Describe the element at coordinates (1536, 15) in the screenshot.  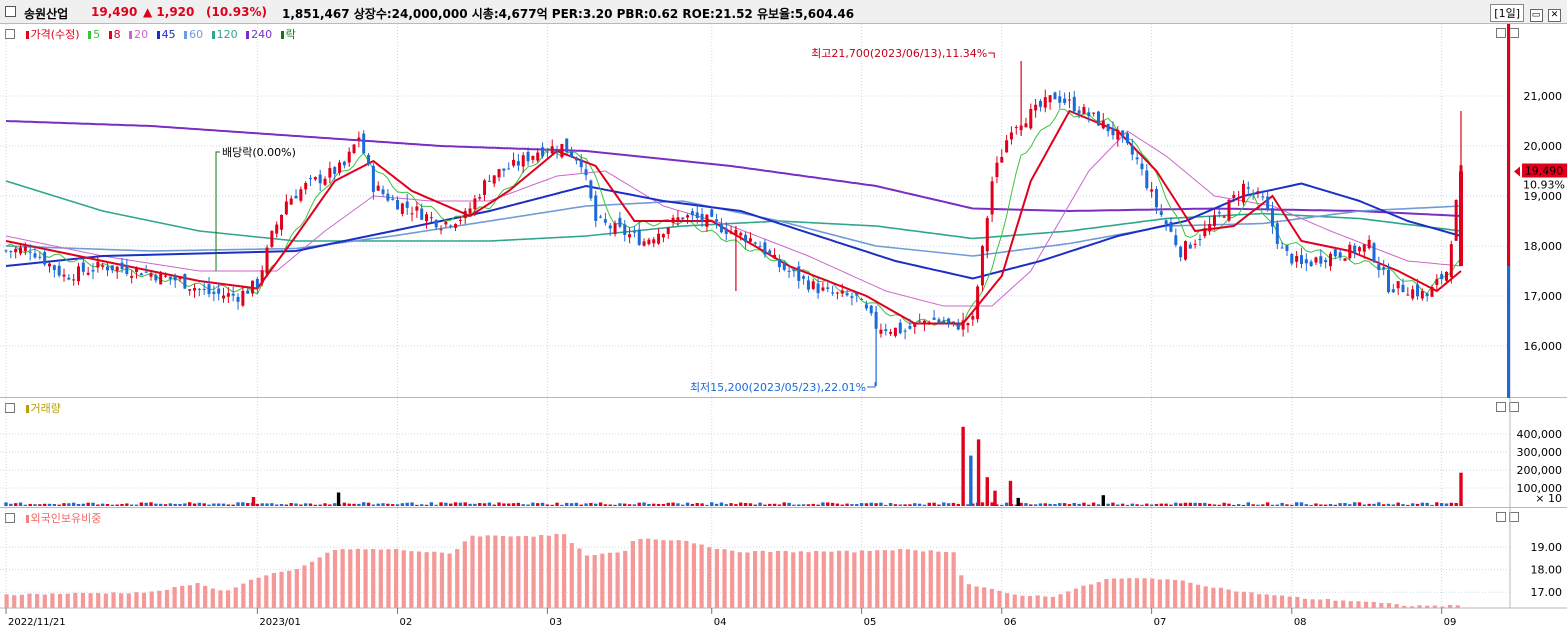
I see `maximize-icon: ▭` at that location.